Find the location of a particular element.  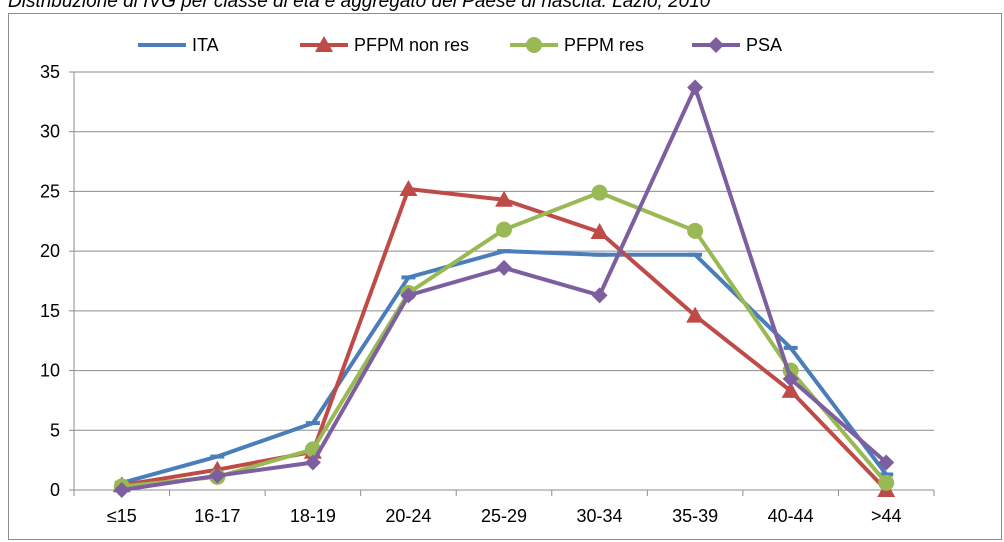

legend-item: PFPM res is located at coordinates (577, 45).